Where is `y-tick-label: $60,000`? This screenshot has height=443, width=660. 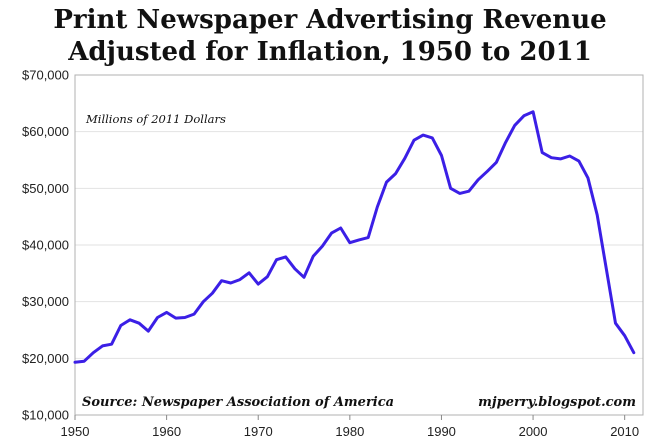
y-tick-label: $60,000 is located at coordinates (45, 131).